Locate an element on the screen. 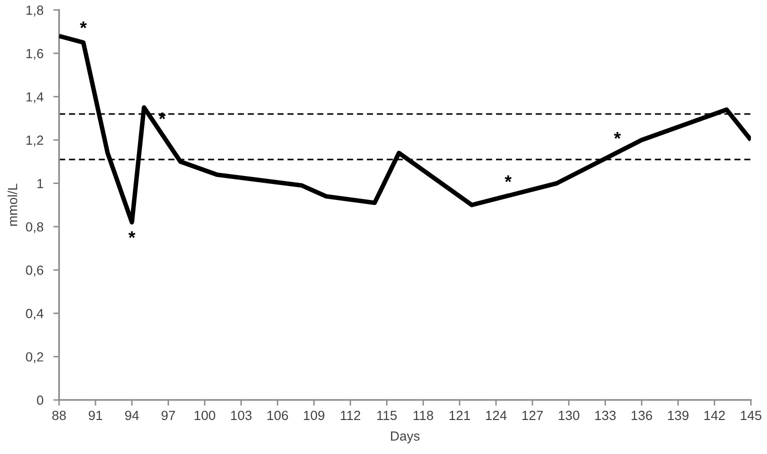 The height and width of the screenshot is (454, 767). x-tick-label: 112 is located at coordinates (350, 415).